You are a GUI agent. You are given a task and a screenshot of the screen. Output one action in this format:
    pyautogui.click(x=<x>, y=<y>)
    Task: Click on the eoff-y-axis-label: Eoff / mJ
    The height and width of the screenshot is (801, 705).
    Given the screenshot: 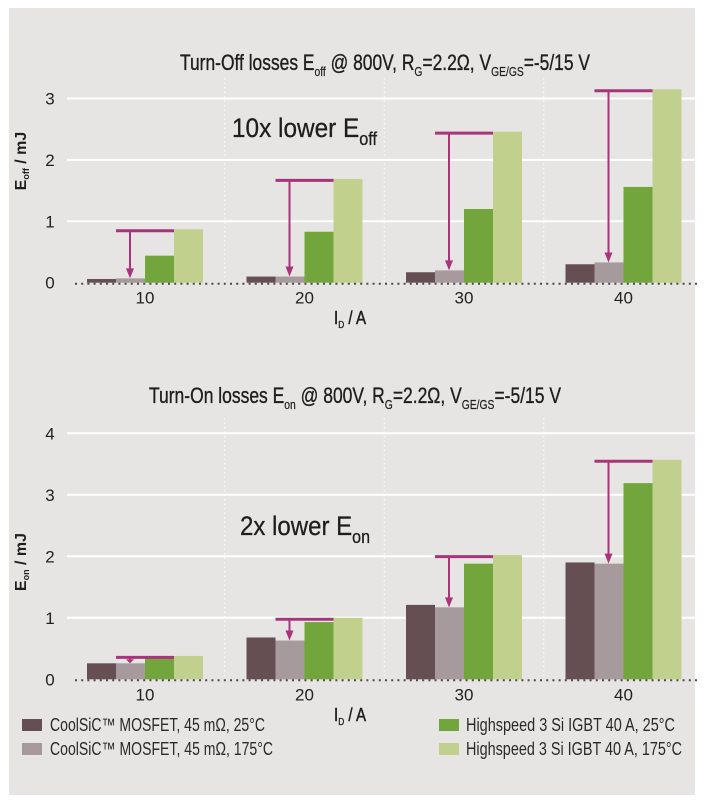 What is the action you would take?
    pyautogui.click(x=22, y=161)
    